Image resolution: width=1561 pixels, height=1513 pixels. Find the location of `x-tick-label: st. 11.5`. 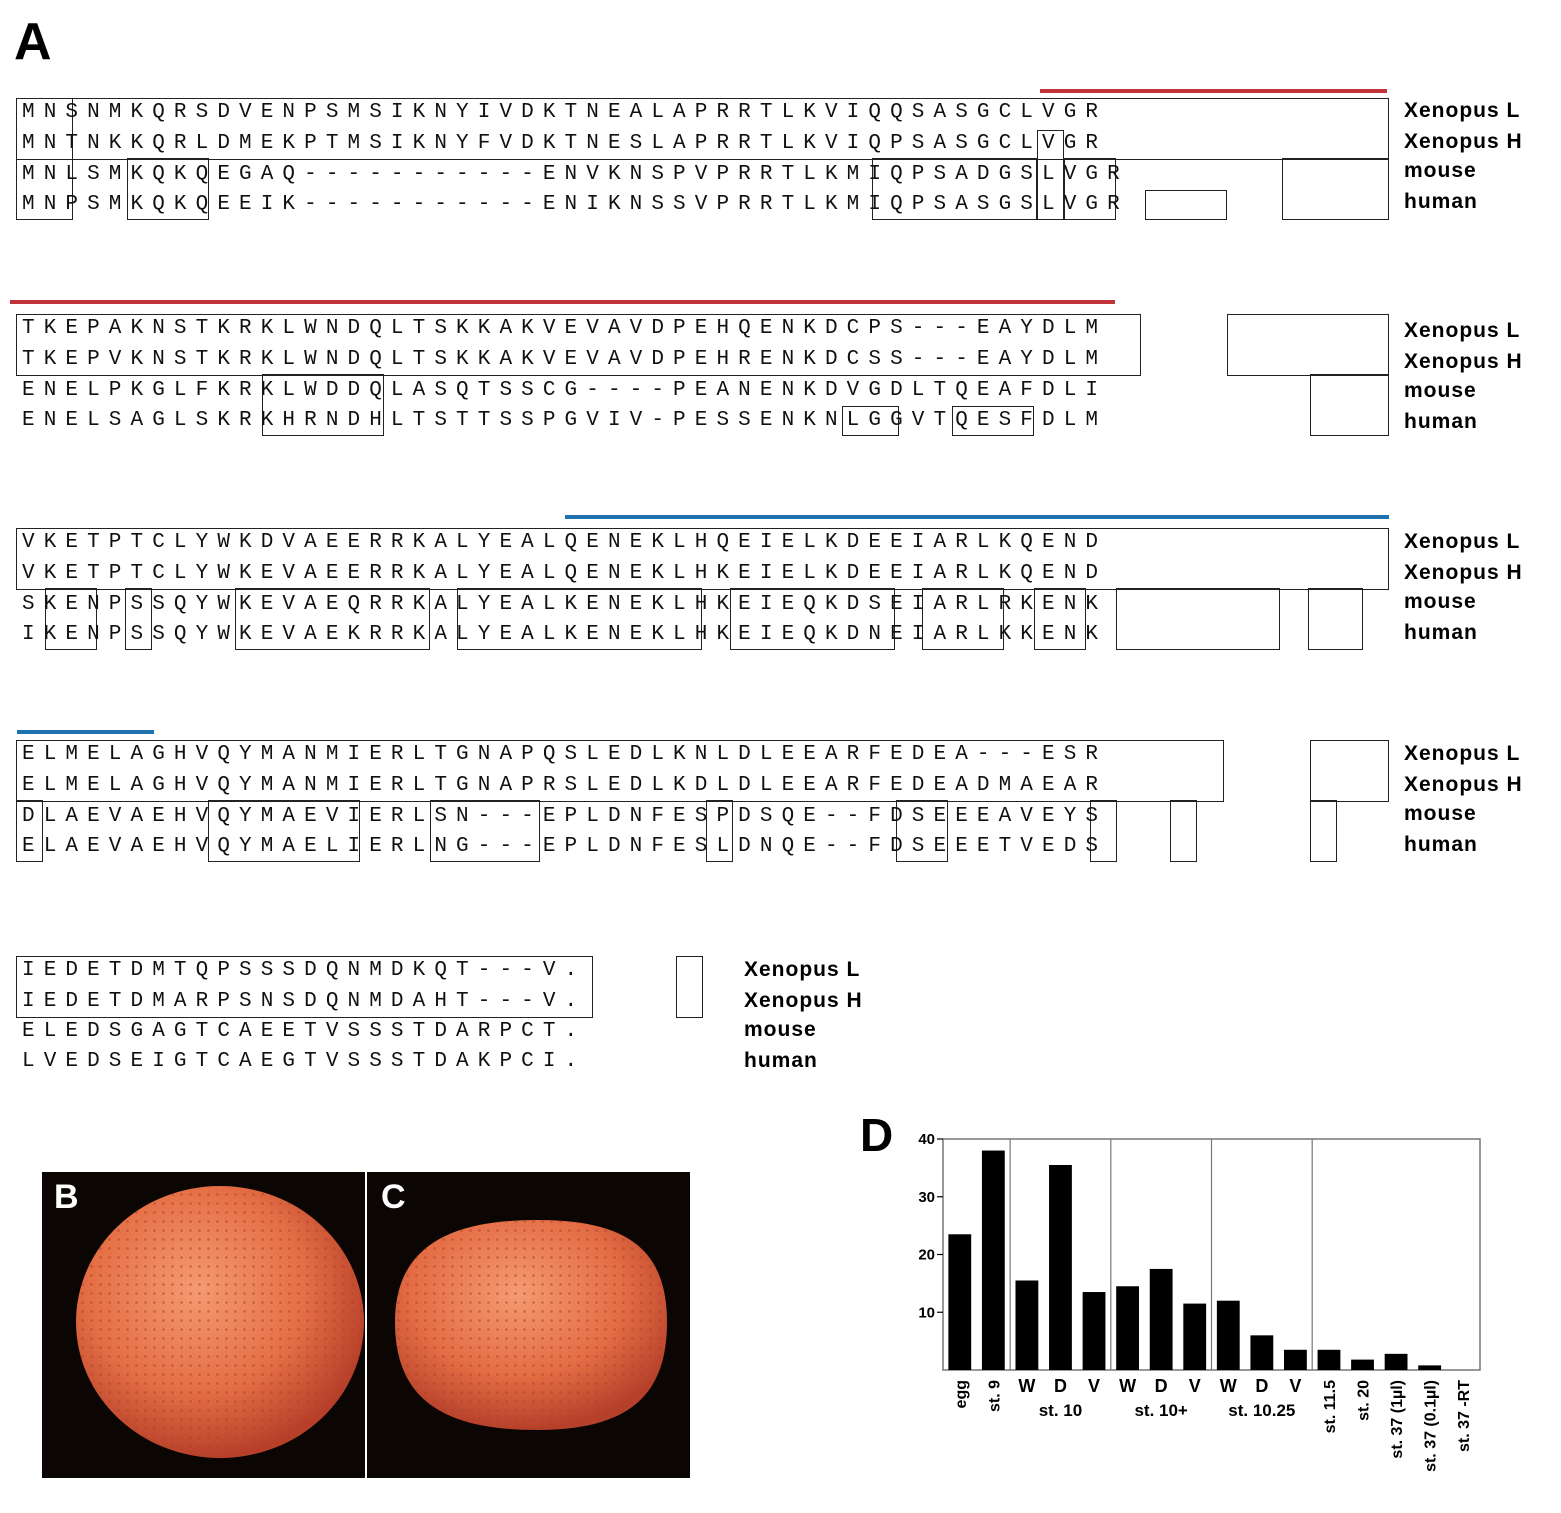

x-tick-label: st. 11.5 is located at coordinates (1330, 1406).